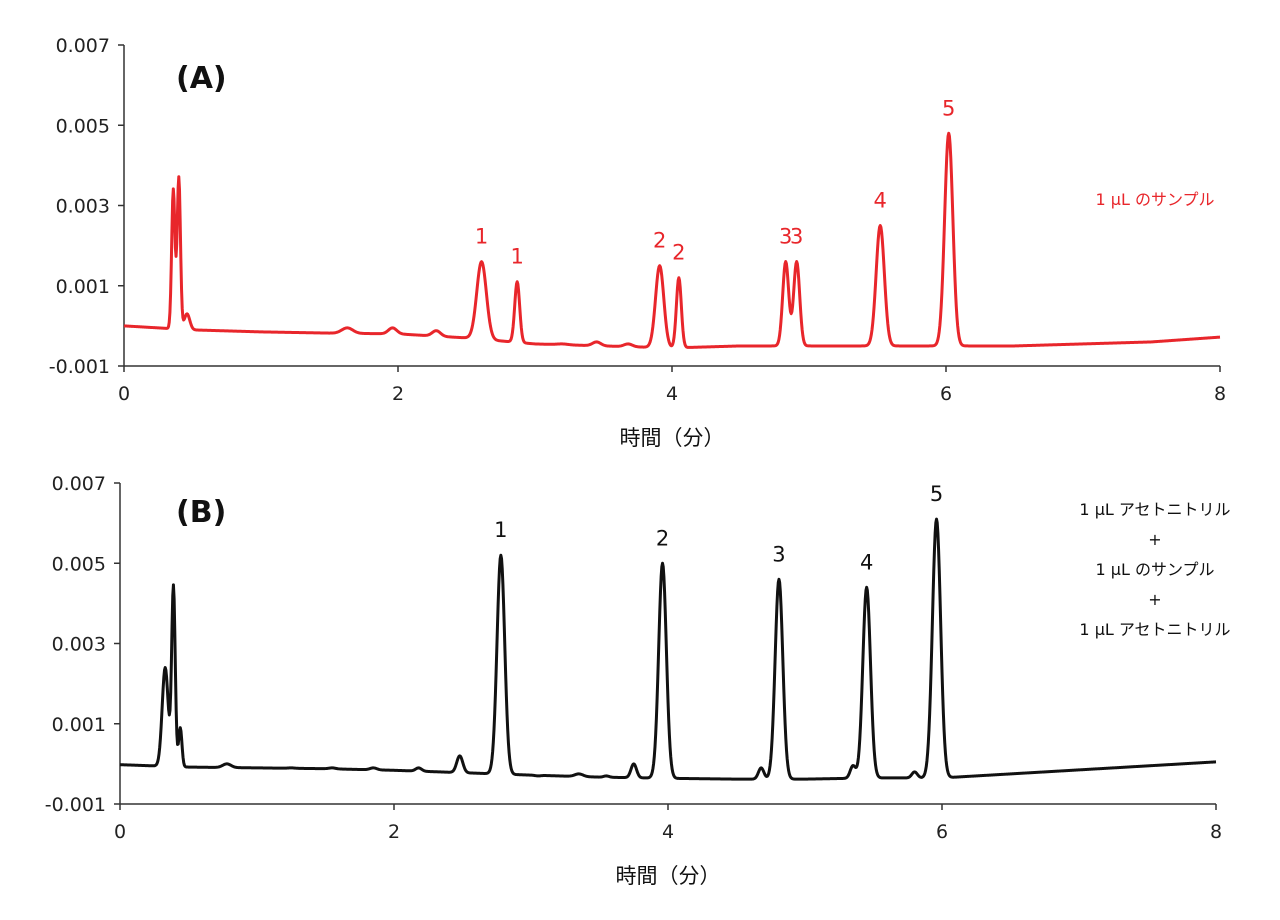 This screenshot has height=920, width=1280. Describe the element at coordinates (201, 512) in the screenshot. I see `panel-label: (B)` at that location.